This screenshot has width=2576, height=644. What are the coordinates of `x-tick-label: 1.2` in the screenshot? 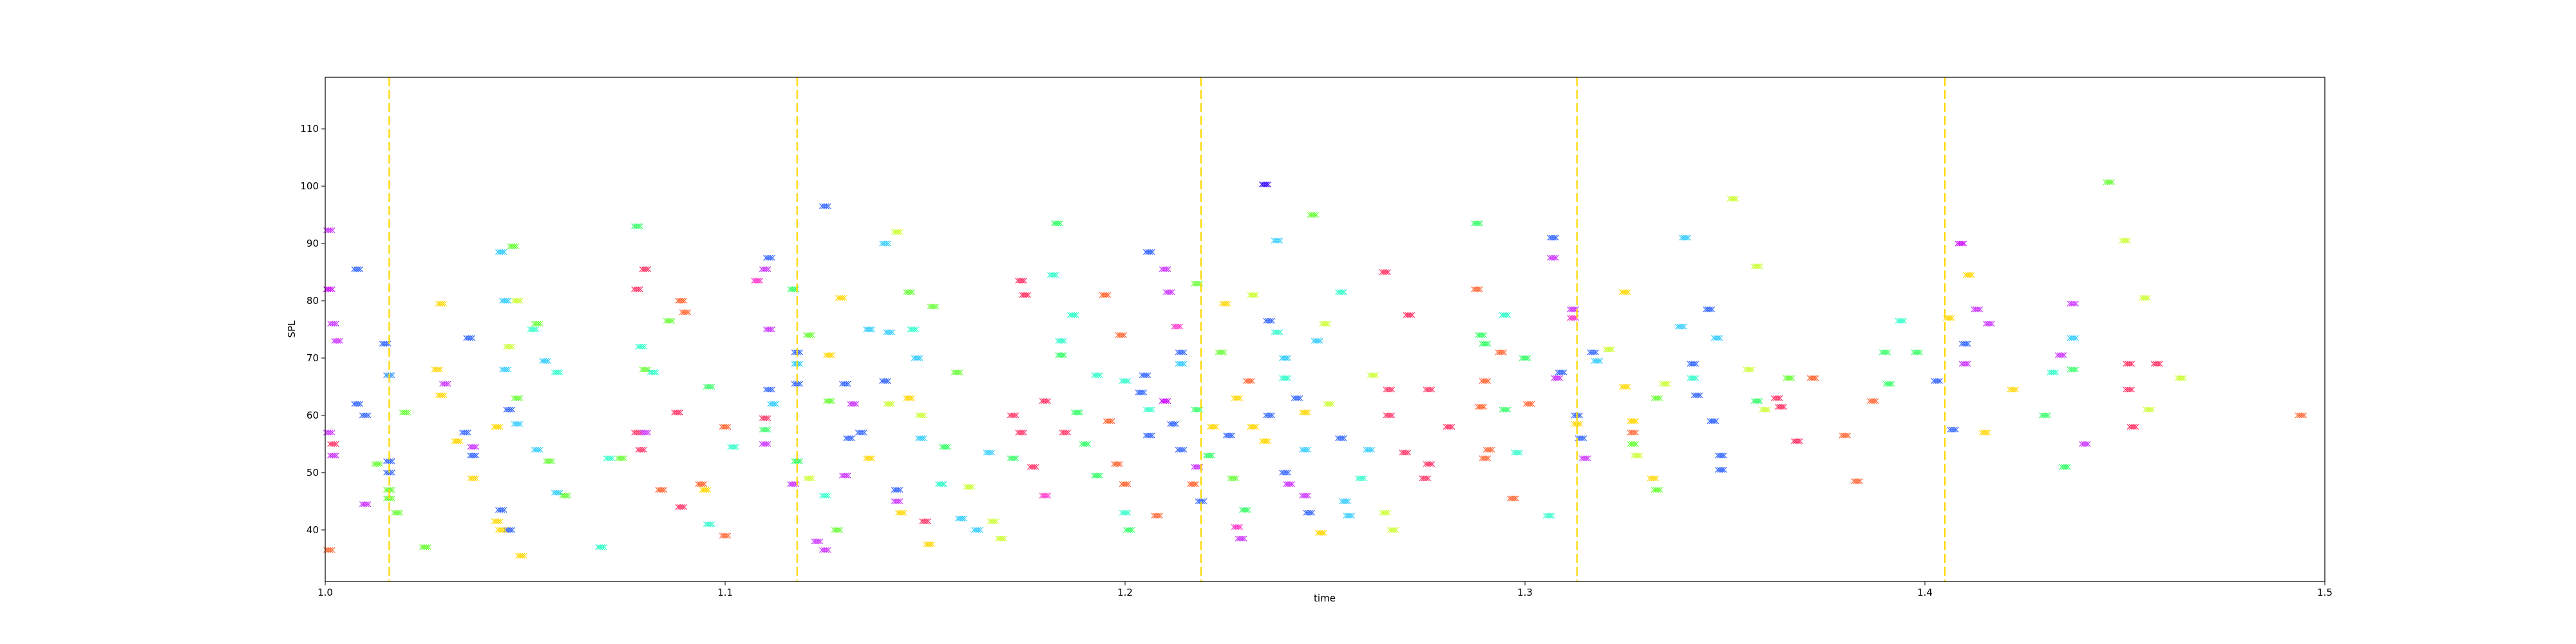 It's located at (1125, 592).